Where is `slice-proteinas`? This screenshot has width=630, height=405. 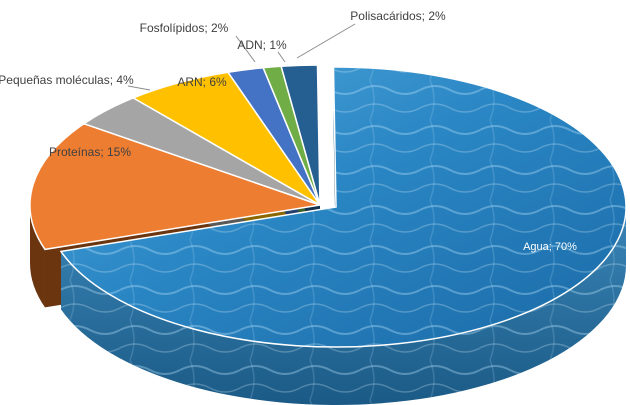
slice-proteinas is located at coordinates (175, 186).